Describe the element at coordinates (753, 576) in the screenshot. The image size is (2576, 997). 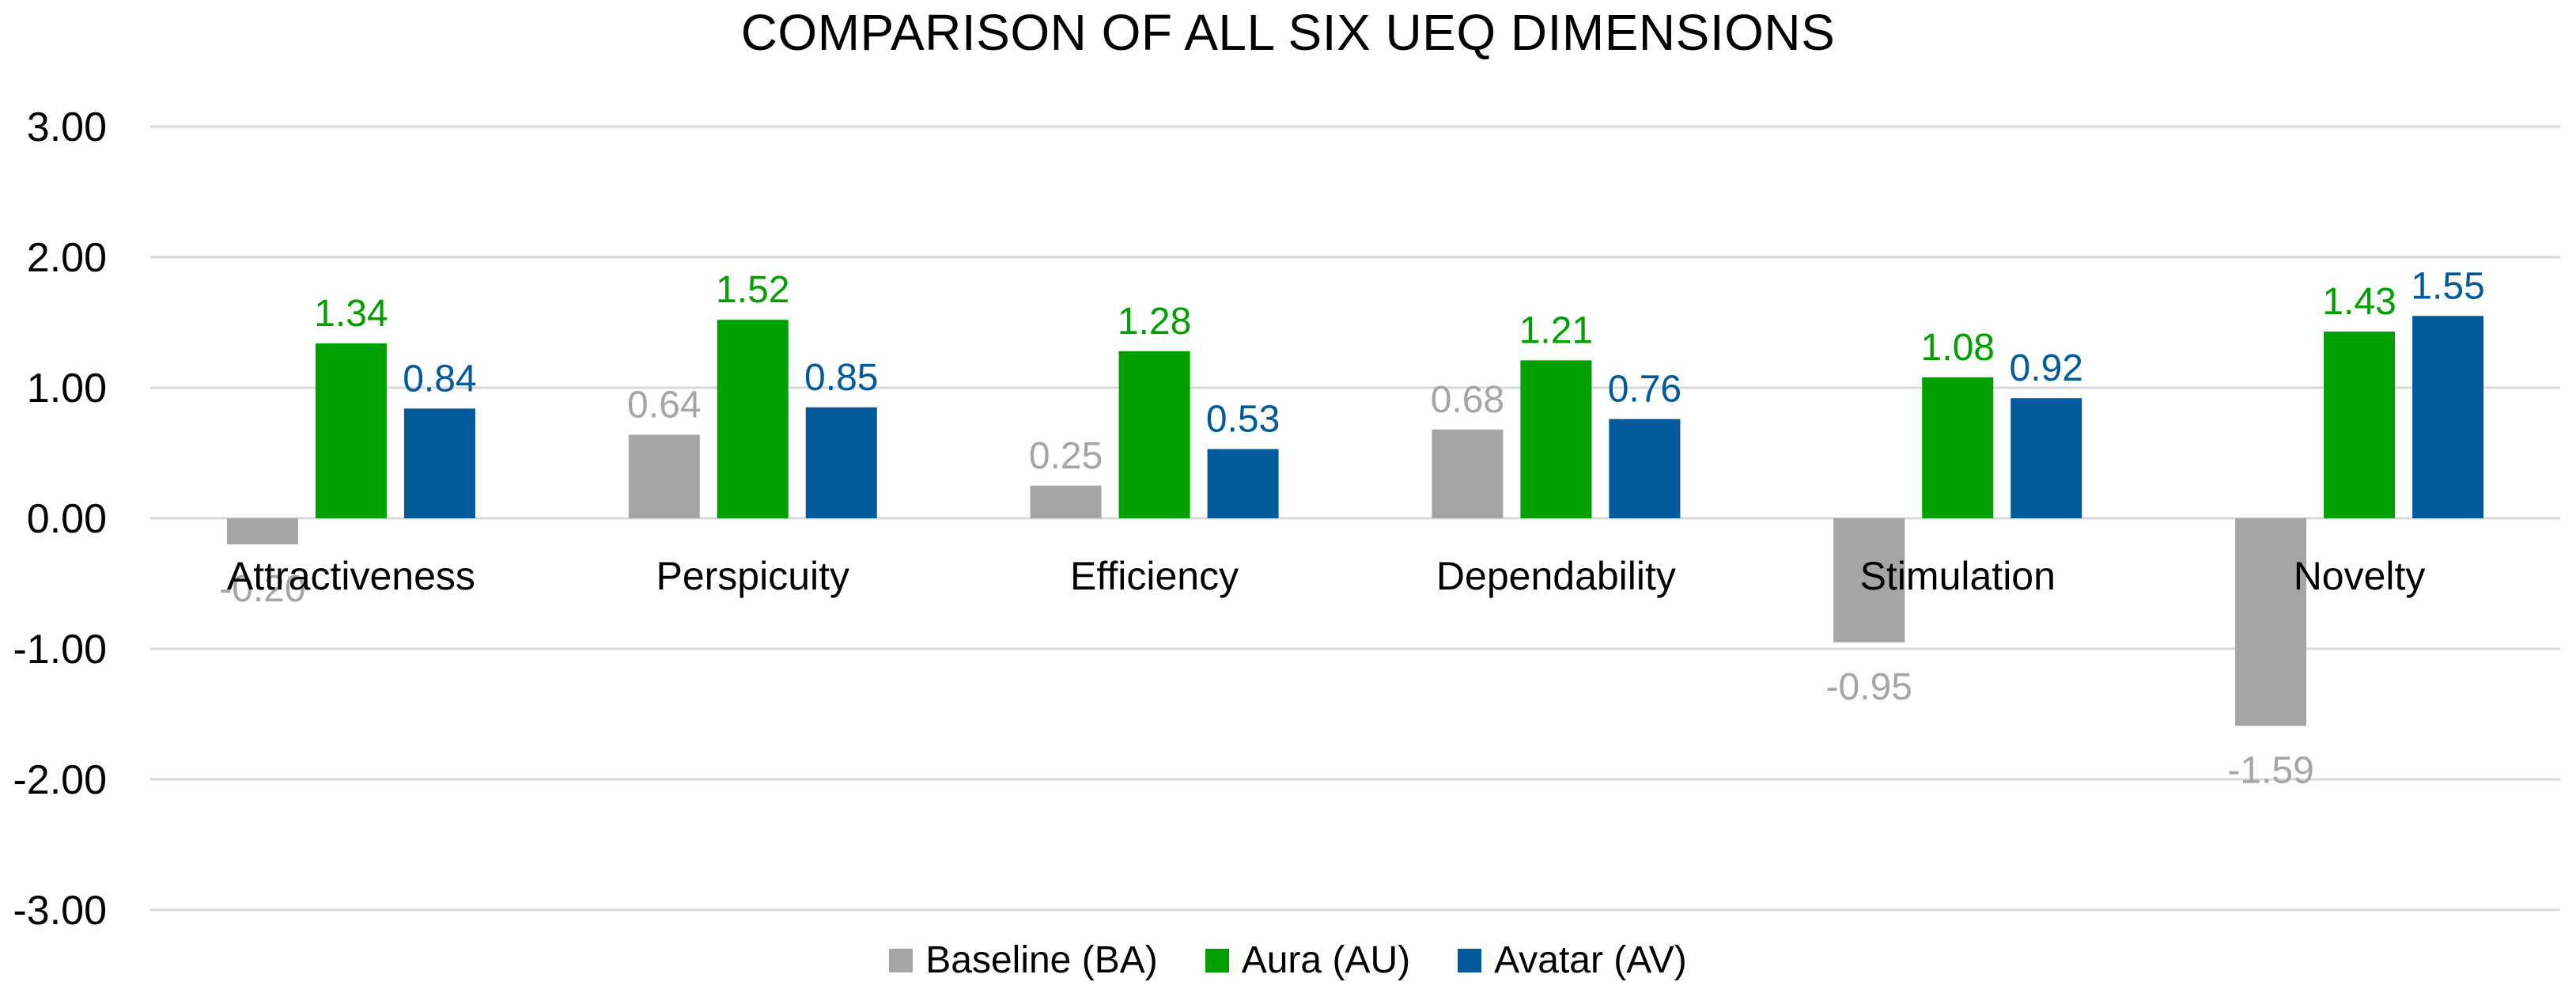
I see `x-tick-label: Perspicuity` at that location.